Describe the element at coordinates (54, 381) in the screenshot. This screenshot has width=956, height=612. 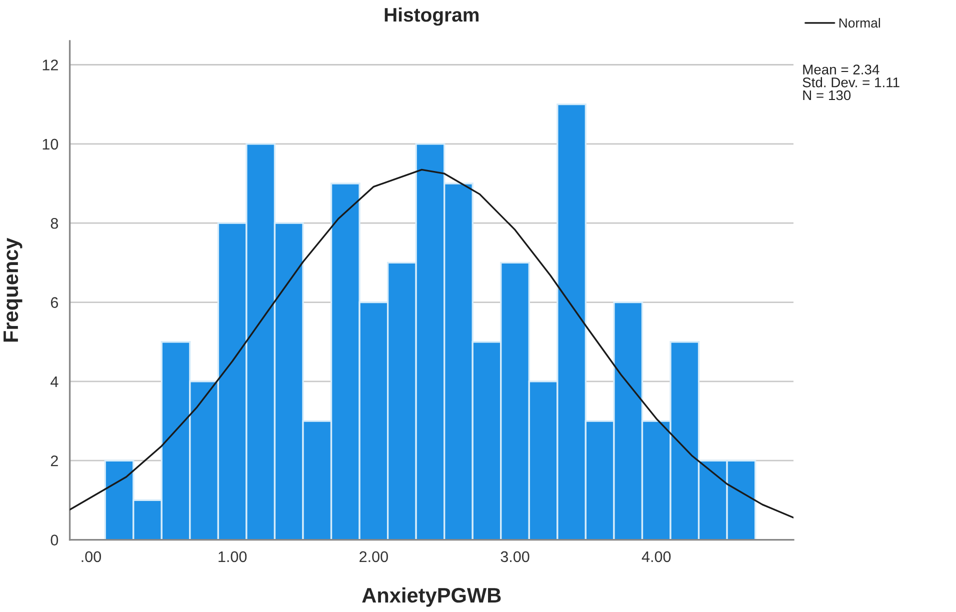
I see `y-tick-label: 4` at that location.